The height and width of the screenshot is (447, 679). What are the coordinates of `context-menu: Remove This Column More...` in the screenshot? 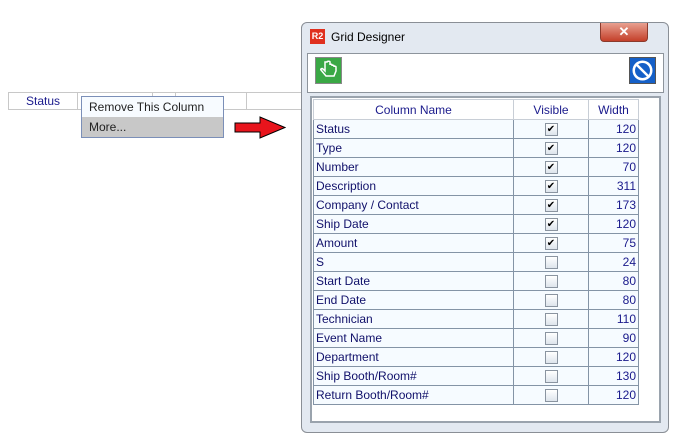 It's located at (152, 117).